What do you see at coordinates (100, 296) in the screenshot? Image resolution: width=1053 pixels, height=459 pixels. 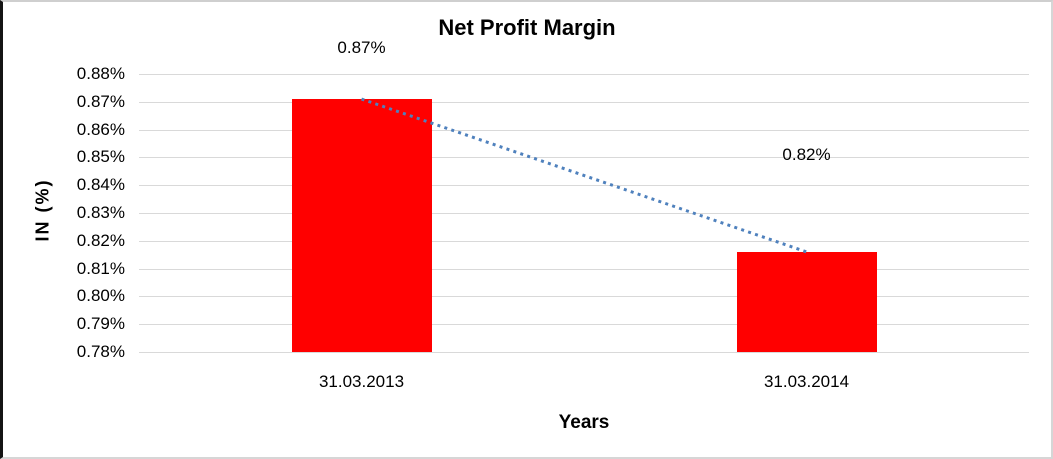 I see `y-tick-label: 0.80%` at bounding box center [100, 296].